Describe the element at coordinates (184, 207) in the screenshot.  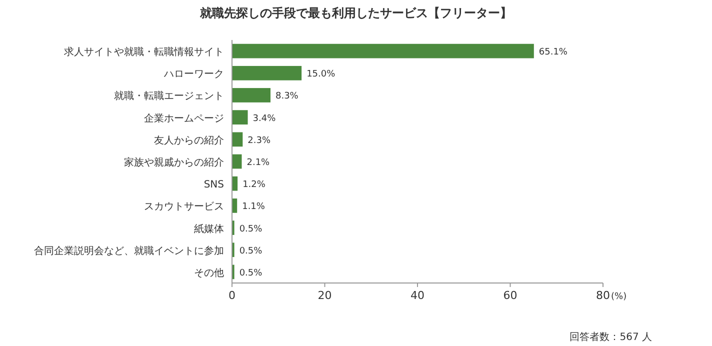
I see `y-tick-label: スカウトサービス` at that location.